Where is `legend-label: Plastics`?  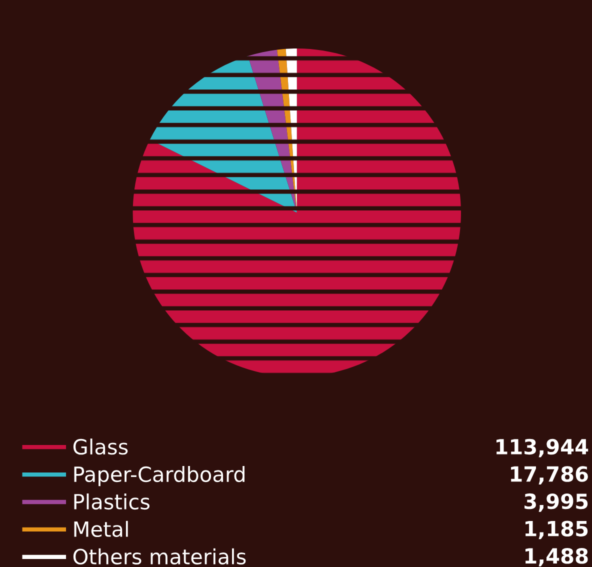 legend-label: Plastics is located at coordinates (112, 501).